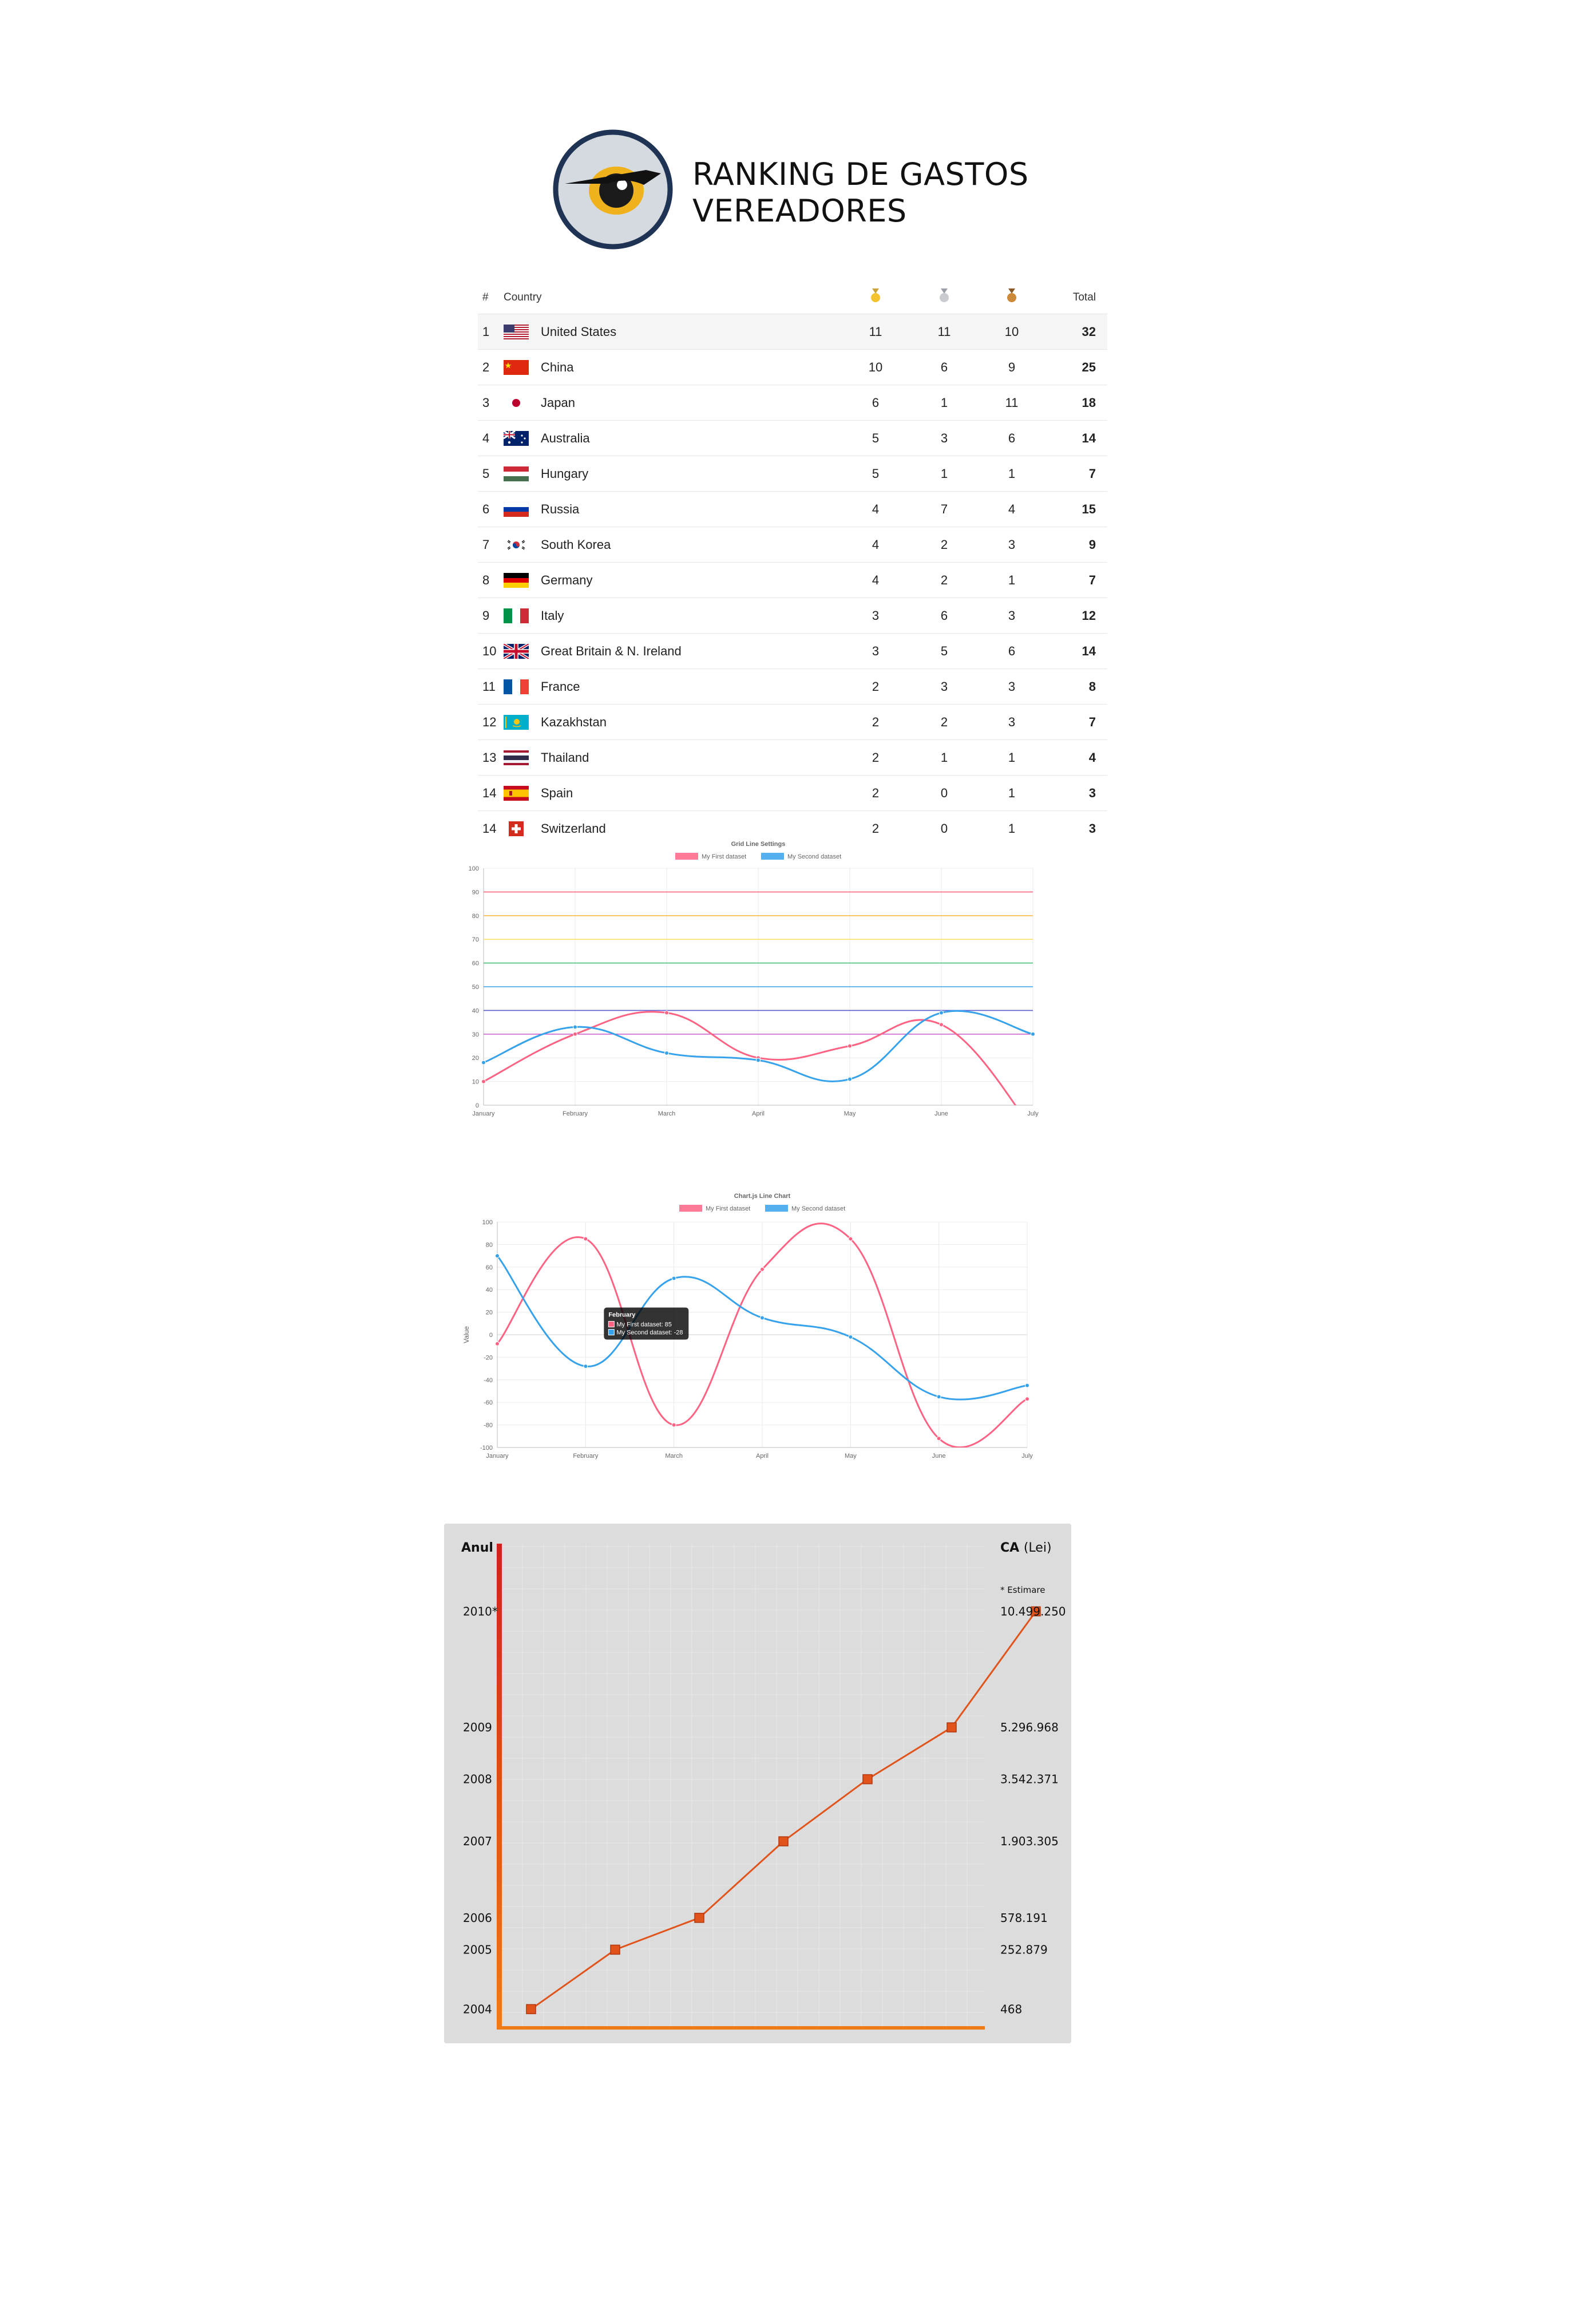 This screenshot has width=1596, height=2298. Describe the element at coordinates (1084, 297) in the screenshot. I see `total-column-header: Total` at that location.